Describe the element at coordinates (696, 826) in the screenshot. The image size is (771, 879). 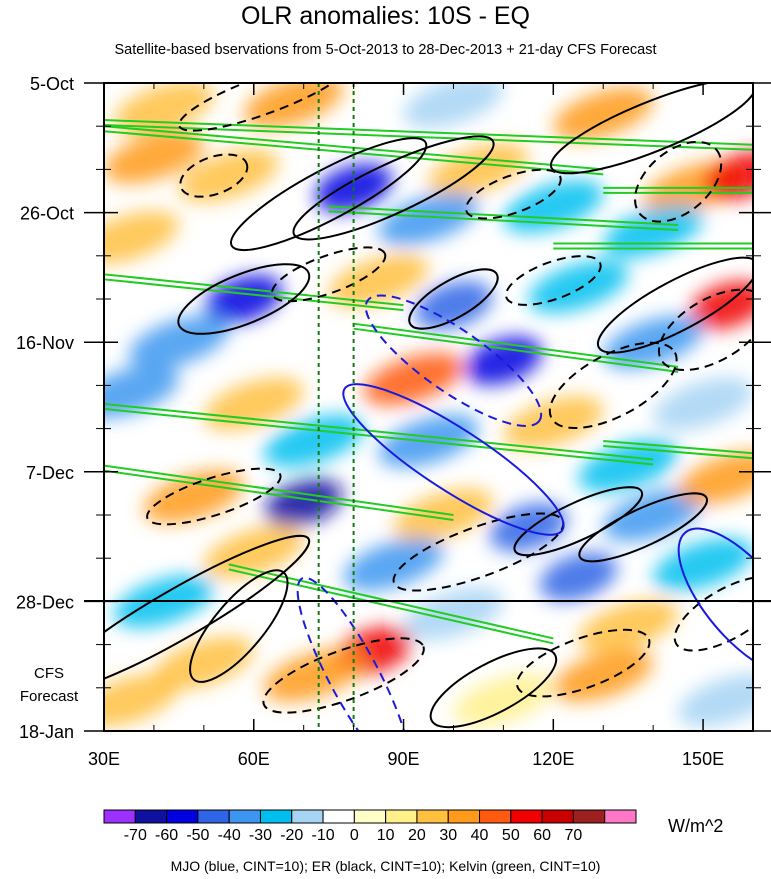
I see `colorbar-units: W/m^2` at that location.